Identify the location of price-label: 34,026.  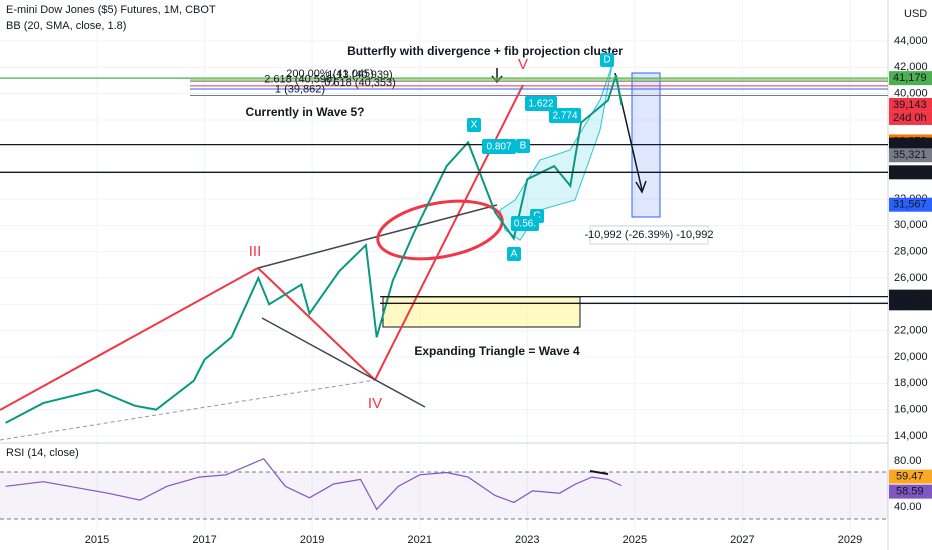
(910, 172).